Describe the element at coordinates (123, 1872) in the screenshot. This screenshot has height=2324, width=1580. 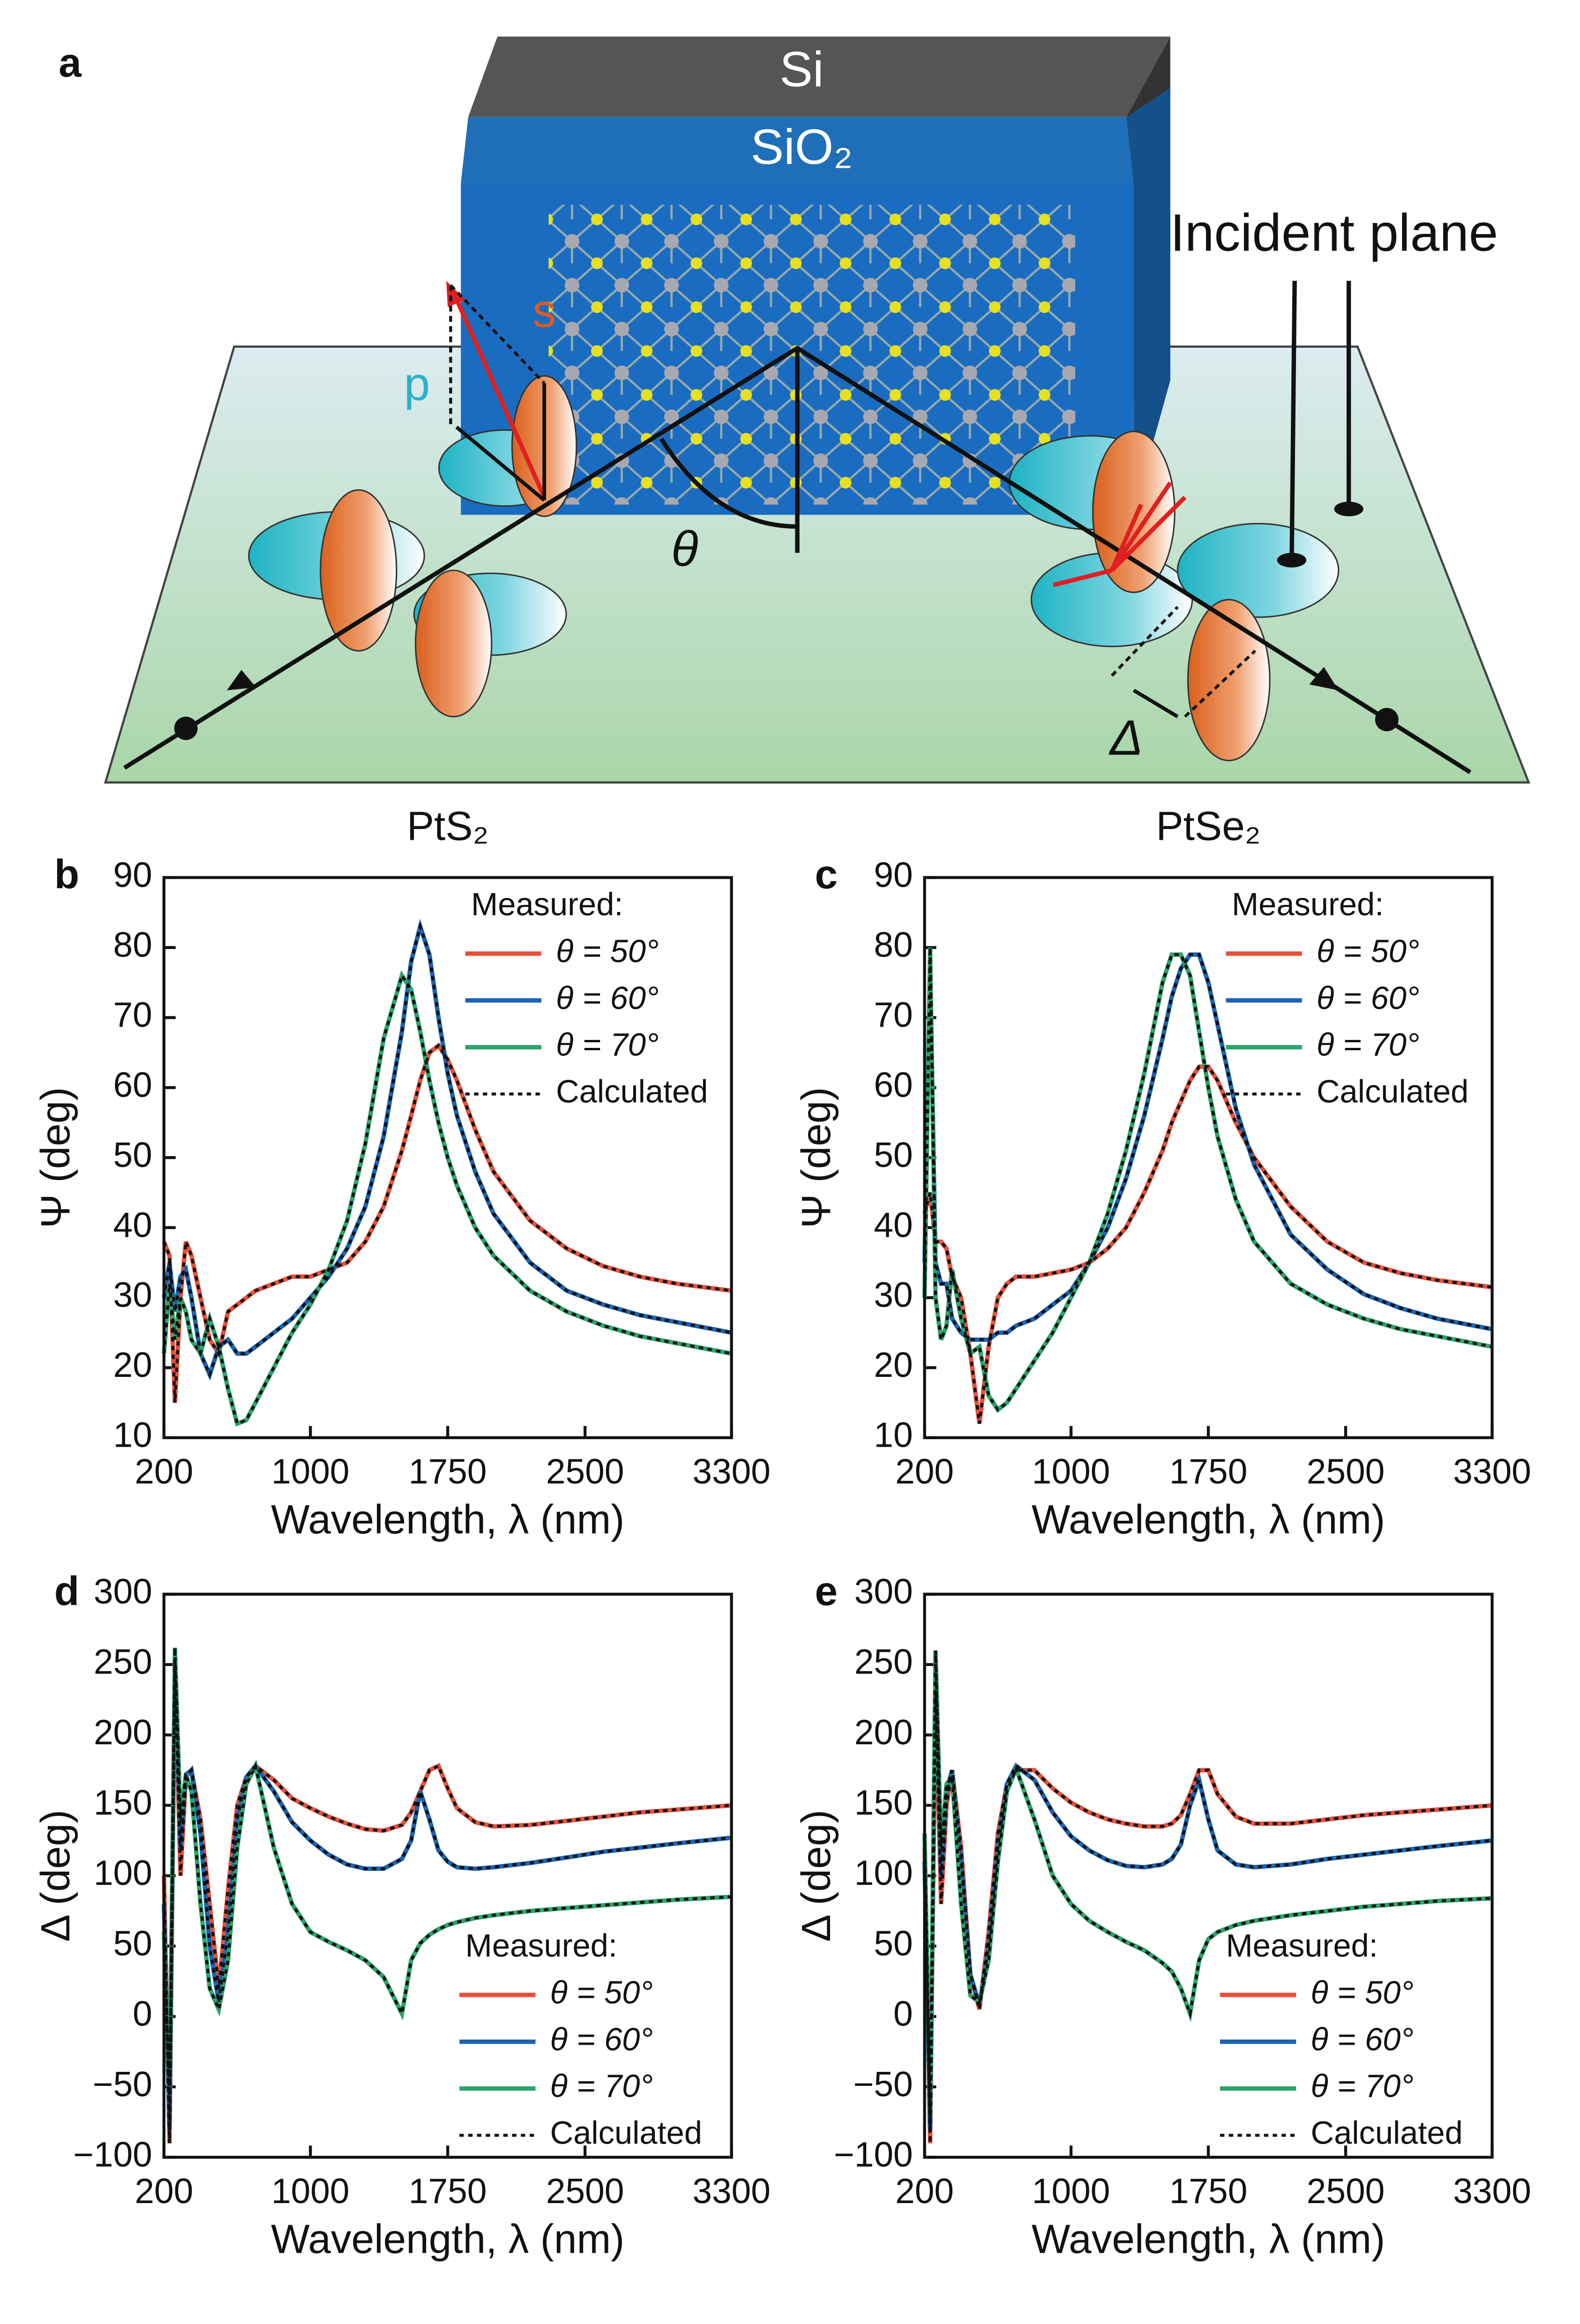
I see `y-tick-label: 100` at that location.